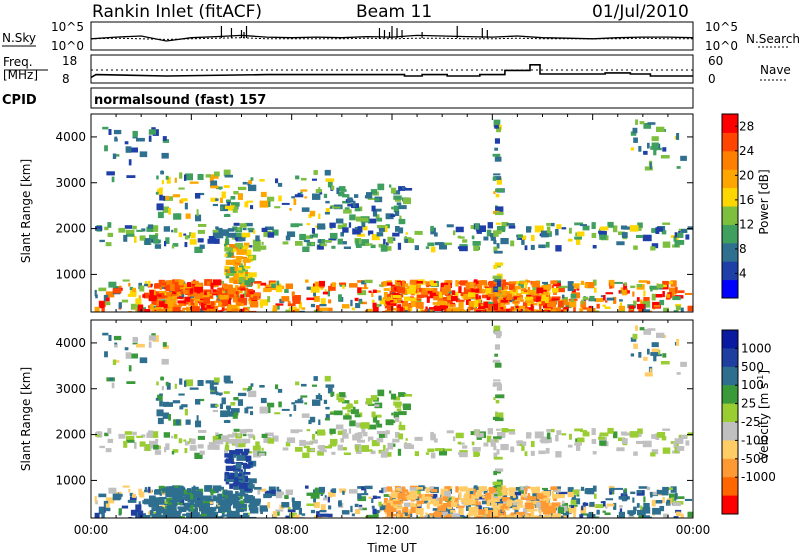 This screenshot has height=558, width=800. I want to click on velocity-colorbar-segment, so click(730, 505).